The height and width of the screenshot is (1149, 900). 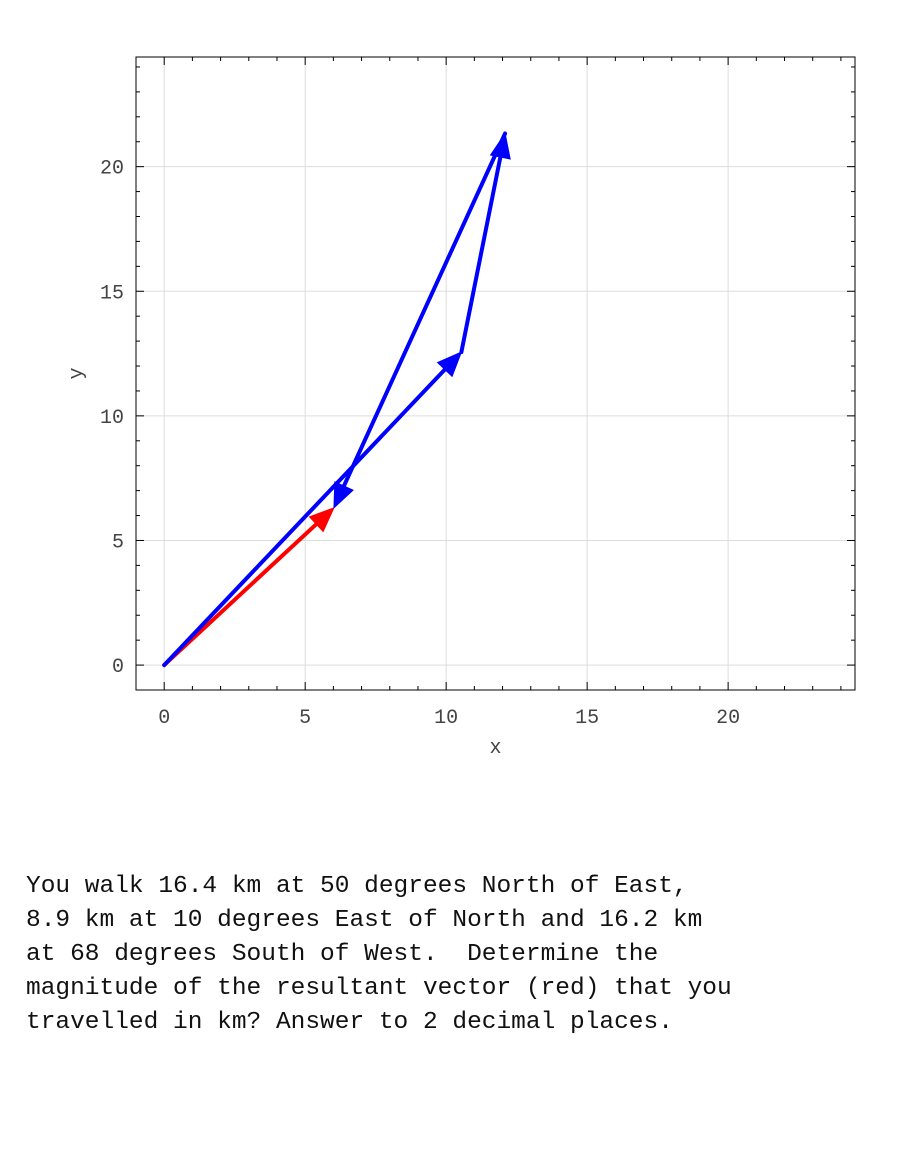 What do you see at coordinates (77, 373) in the screenshot?
I see `y-axis-label: y` at bounding box center [77, 373].